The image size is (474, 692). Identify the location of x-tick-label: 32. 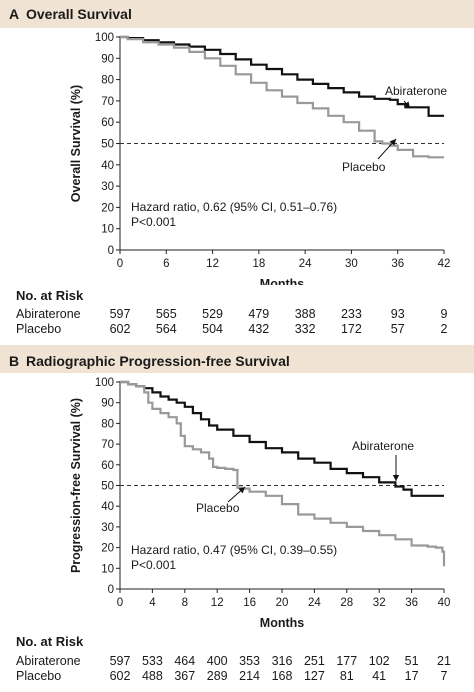
(379, 603).